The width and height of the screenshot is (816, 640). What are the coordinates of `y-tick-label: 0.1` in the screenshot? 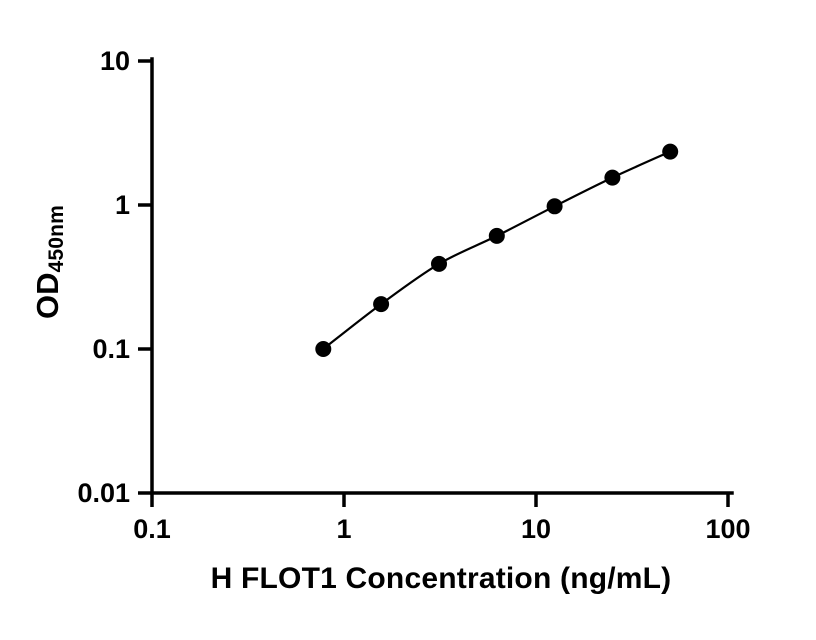 It's located at (111, 349).